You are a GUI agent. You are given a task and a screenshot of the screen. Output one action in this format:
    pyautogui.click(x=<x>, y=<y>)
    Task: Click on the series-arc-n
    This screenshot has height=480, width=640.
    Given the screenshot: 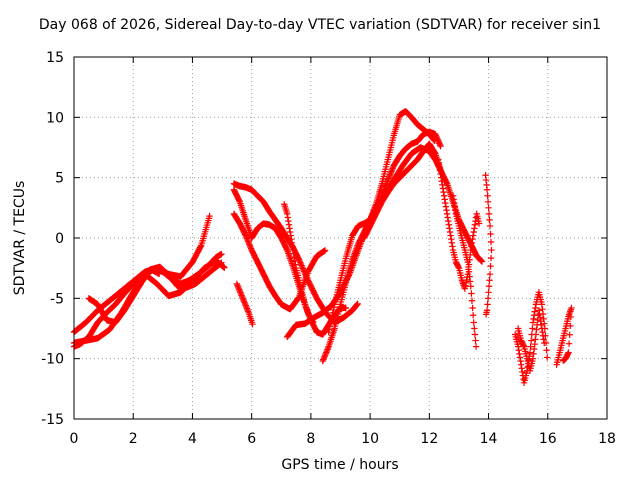 What is the action you would take?
    pyautogui.click(x=423, y=202)
    